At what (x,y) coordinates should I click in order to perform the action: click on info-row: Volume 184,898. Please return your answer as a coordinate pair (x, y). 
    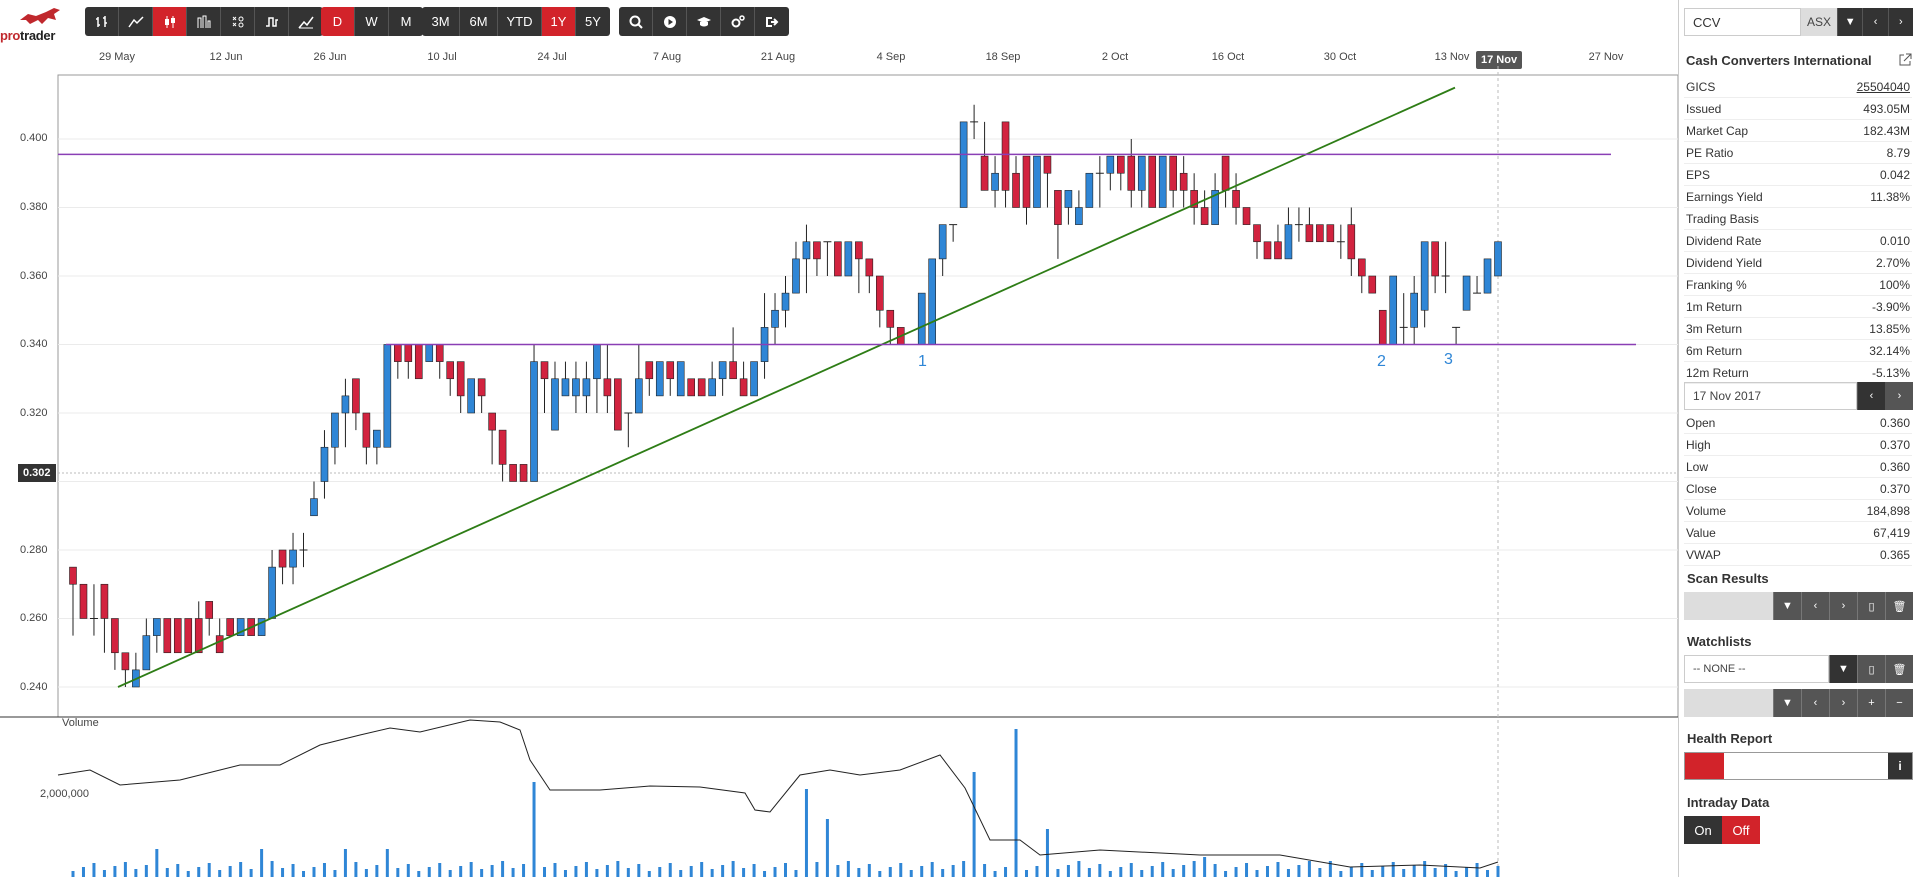
    Looking at the image, I should click on (1798, 511).